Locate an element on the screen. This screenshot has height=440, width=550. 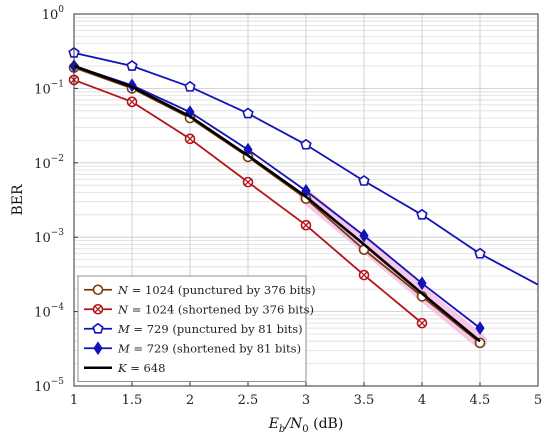
x-tick-label: 5 is located at coordinates (538, 400).